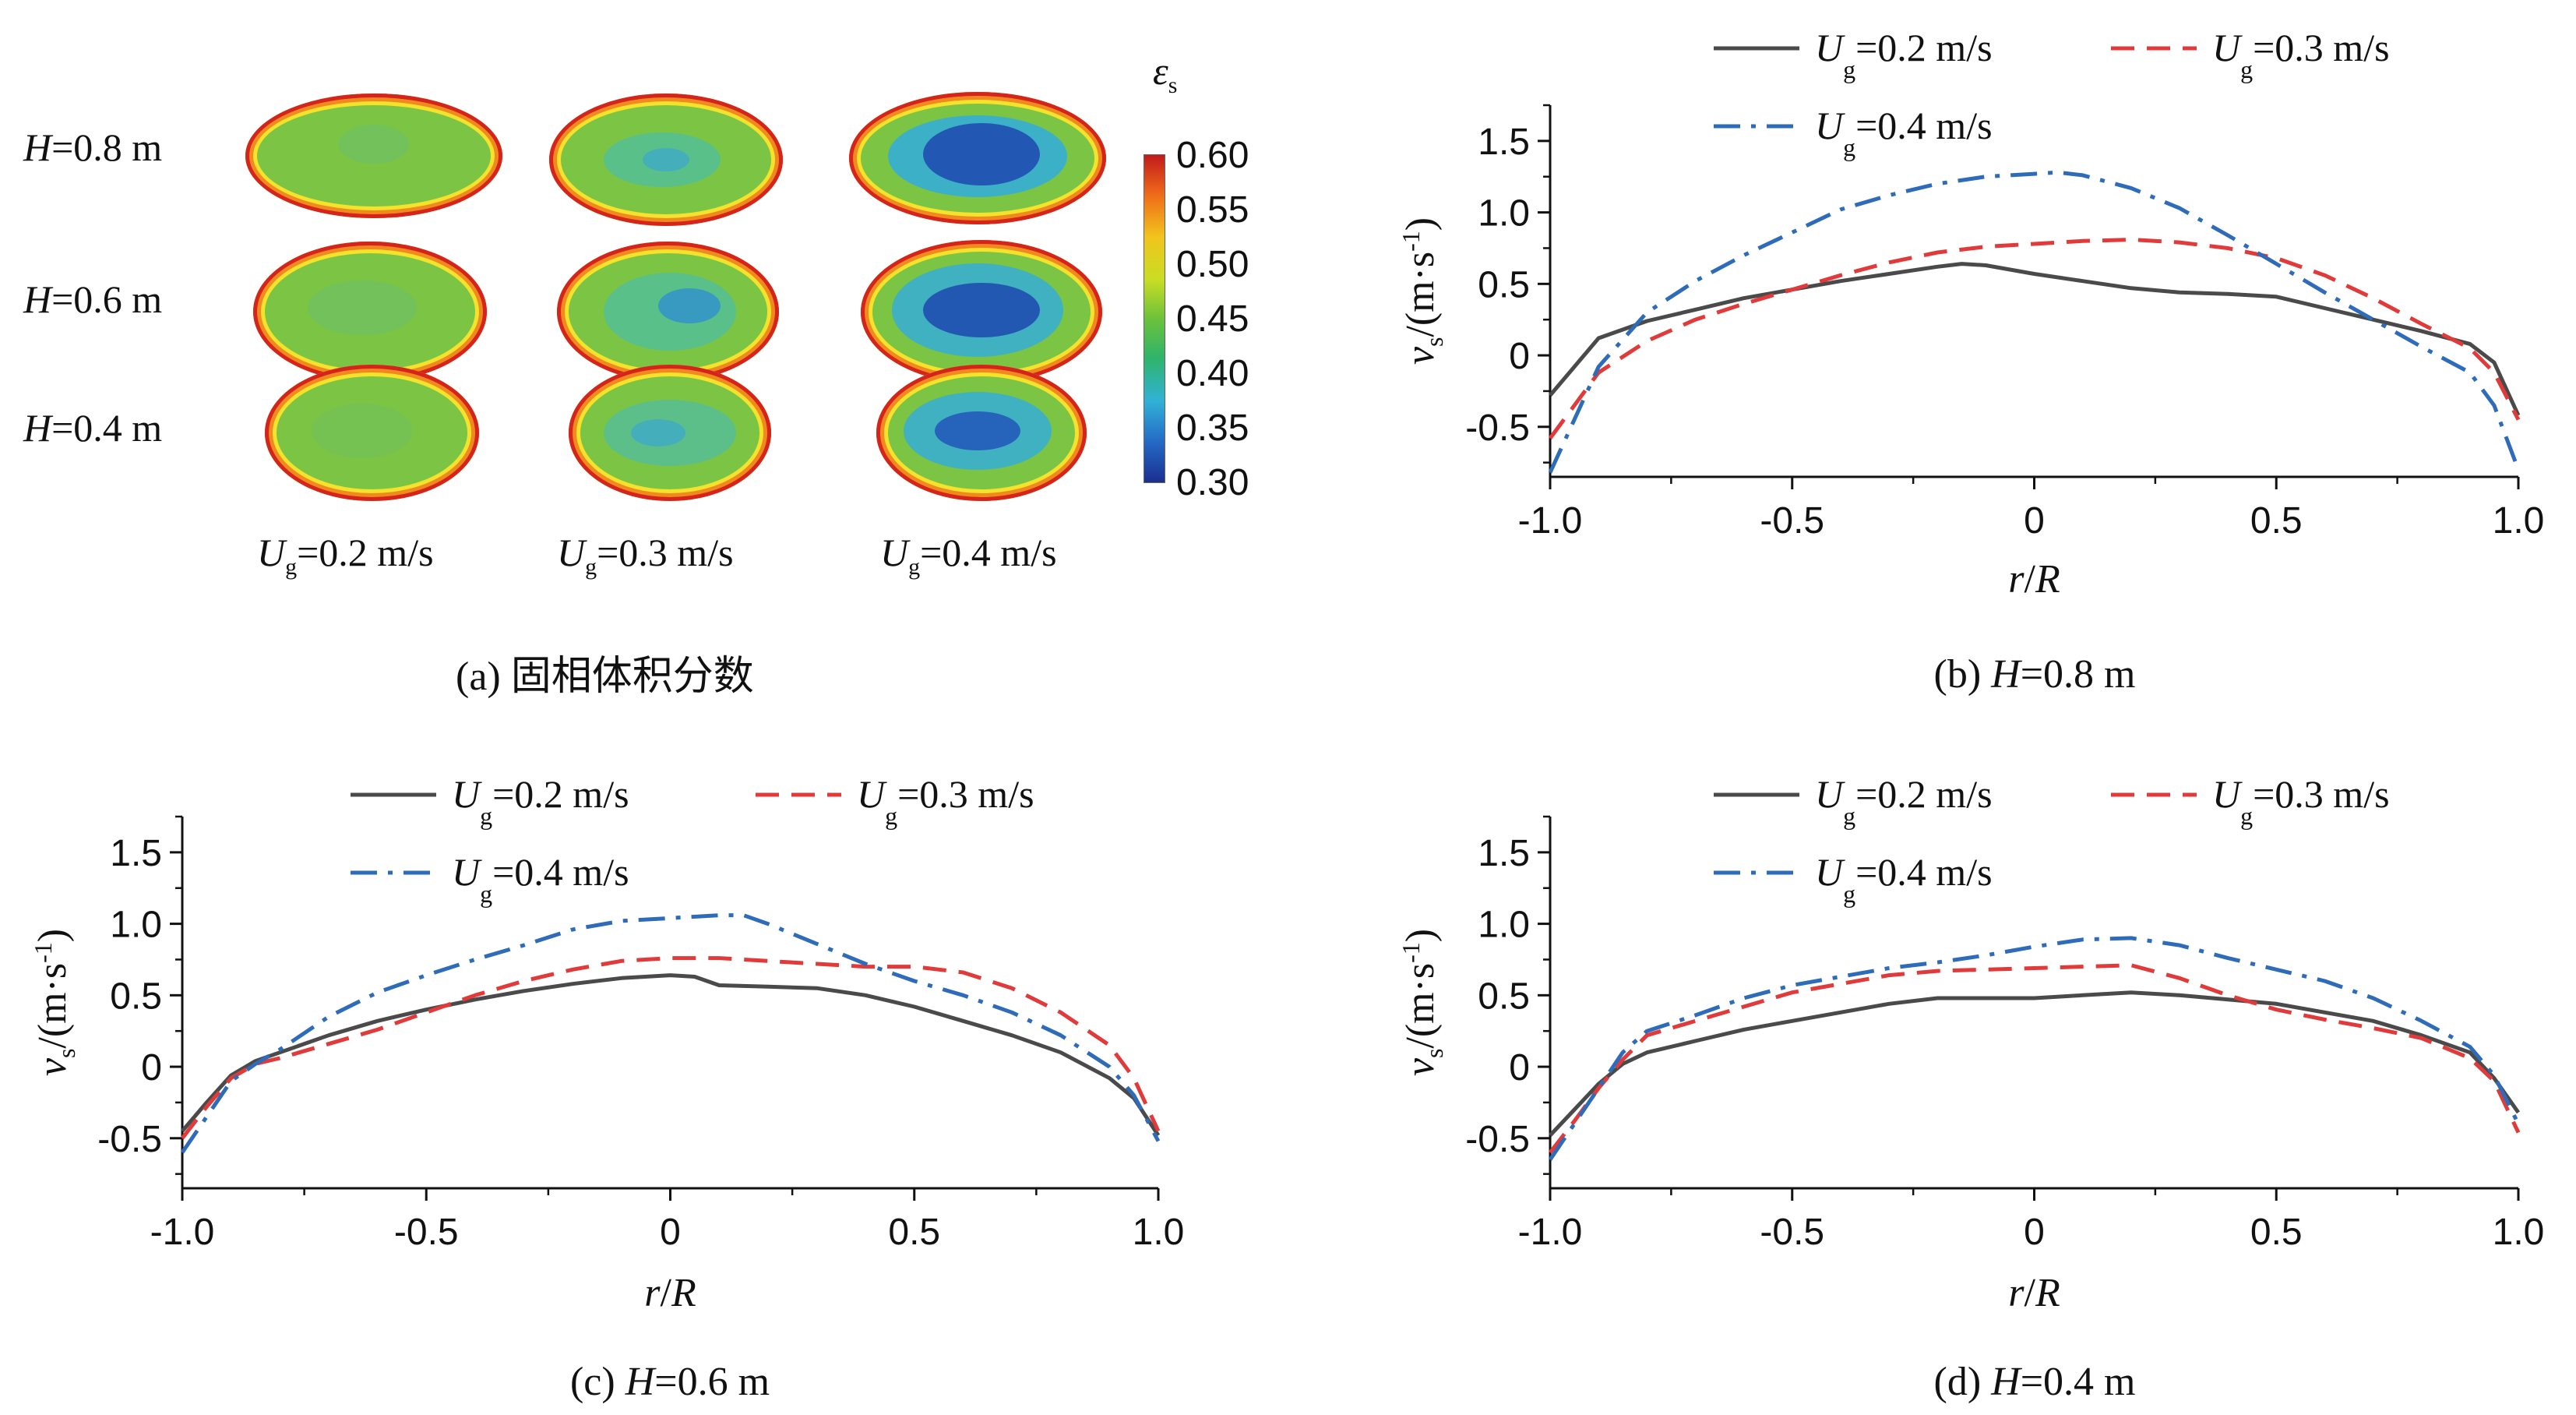 This screenshot has width=2576, height=1415. What do you see at coordinates (968, 555) in the screenshot?
I see `col-label-ug04: Ug=0.4 m/s` at bounding box center [968, 555].